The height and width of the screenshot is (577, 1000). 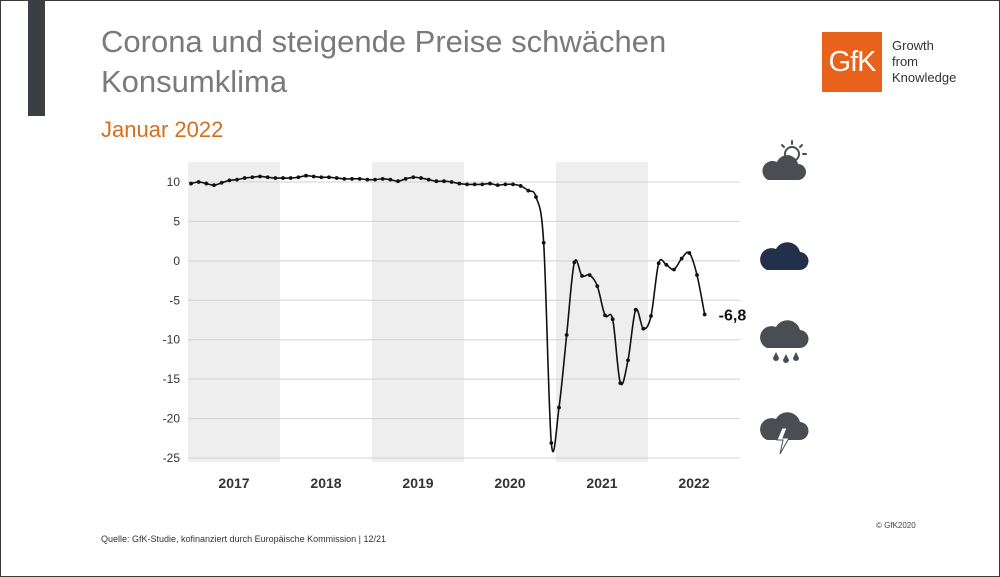 What do you see at coordinates (36, 58) in the screenshot?
I see `accent-bar` at bounding box center [36, 58].